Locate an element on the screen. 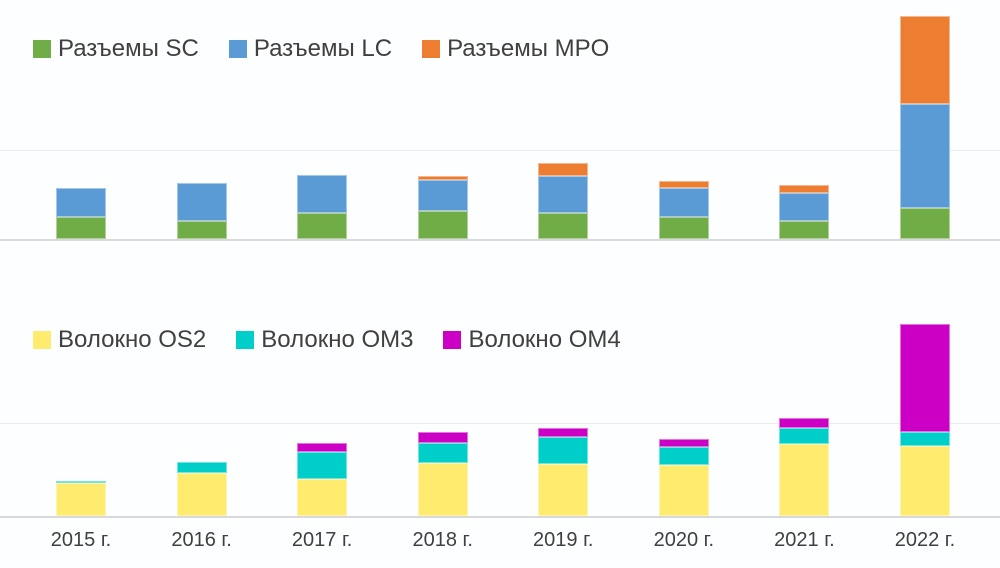 This screenshot has height=568, width=1000. legend-item-om4: Волокно OM4 is located at coordinates (532, 339).